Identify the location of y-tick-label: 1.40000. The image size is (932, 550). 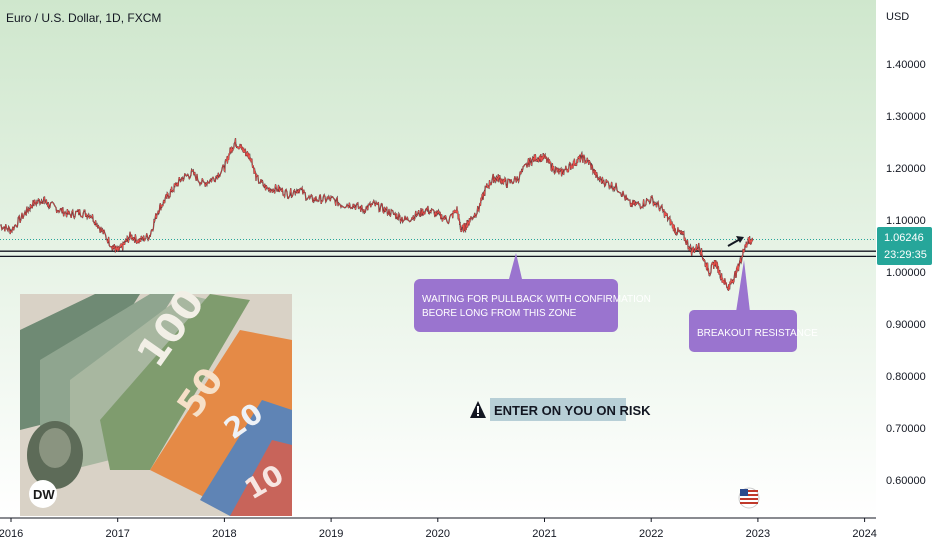
(906, 65).